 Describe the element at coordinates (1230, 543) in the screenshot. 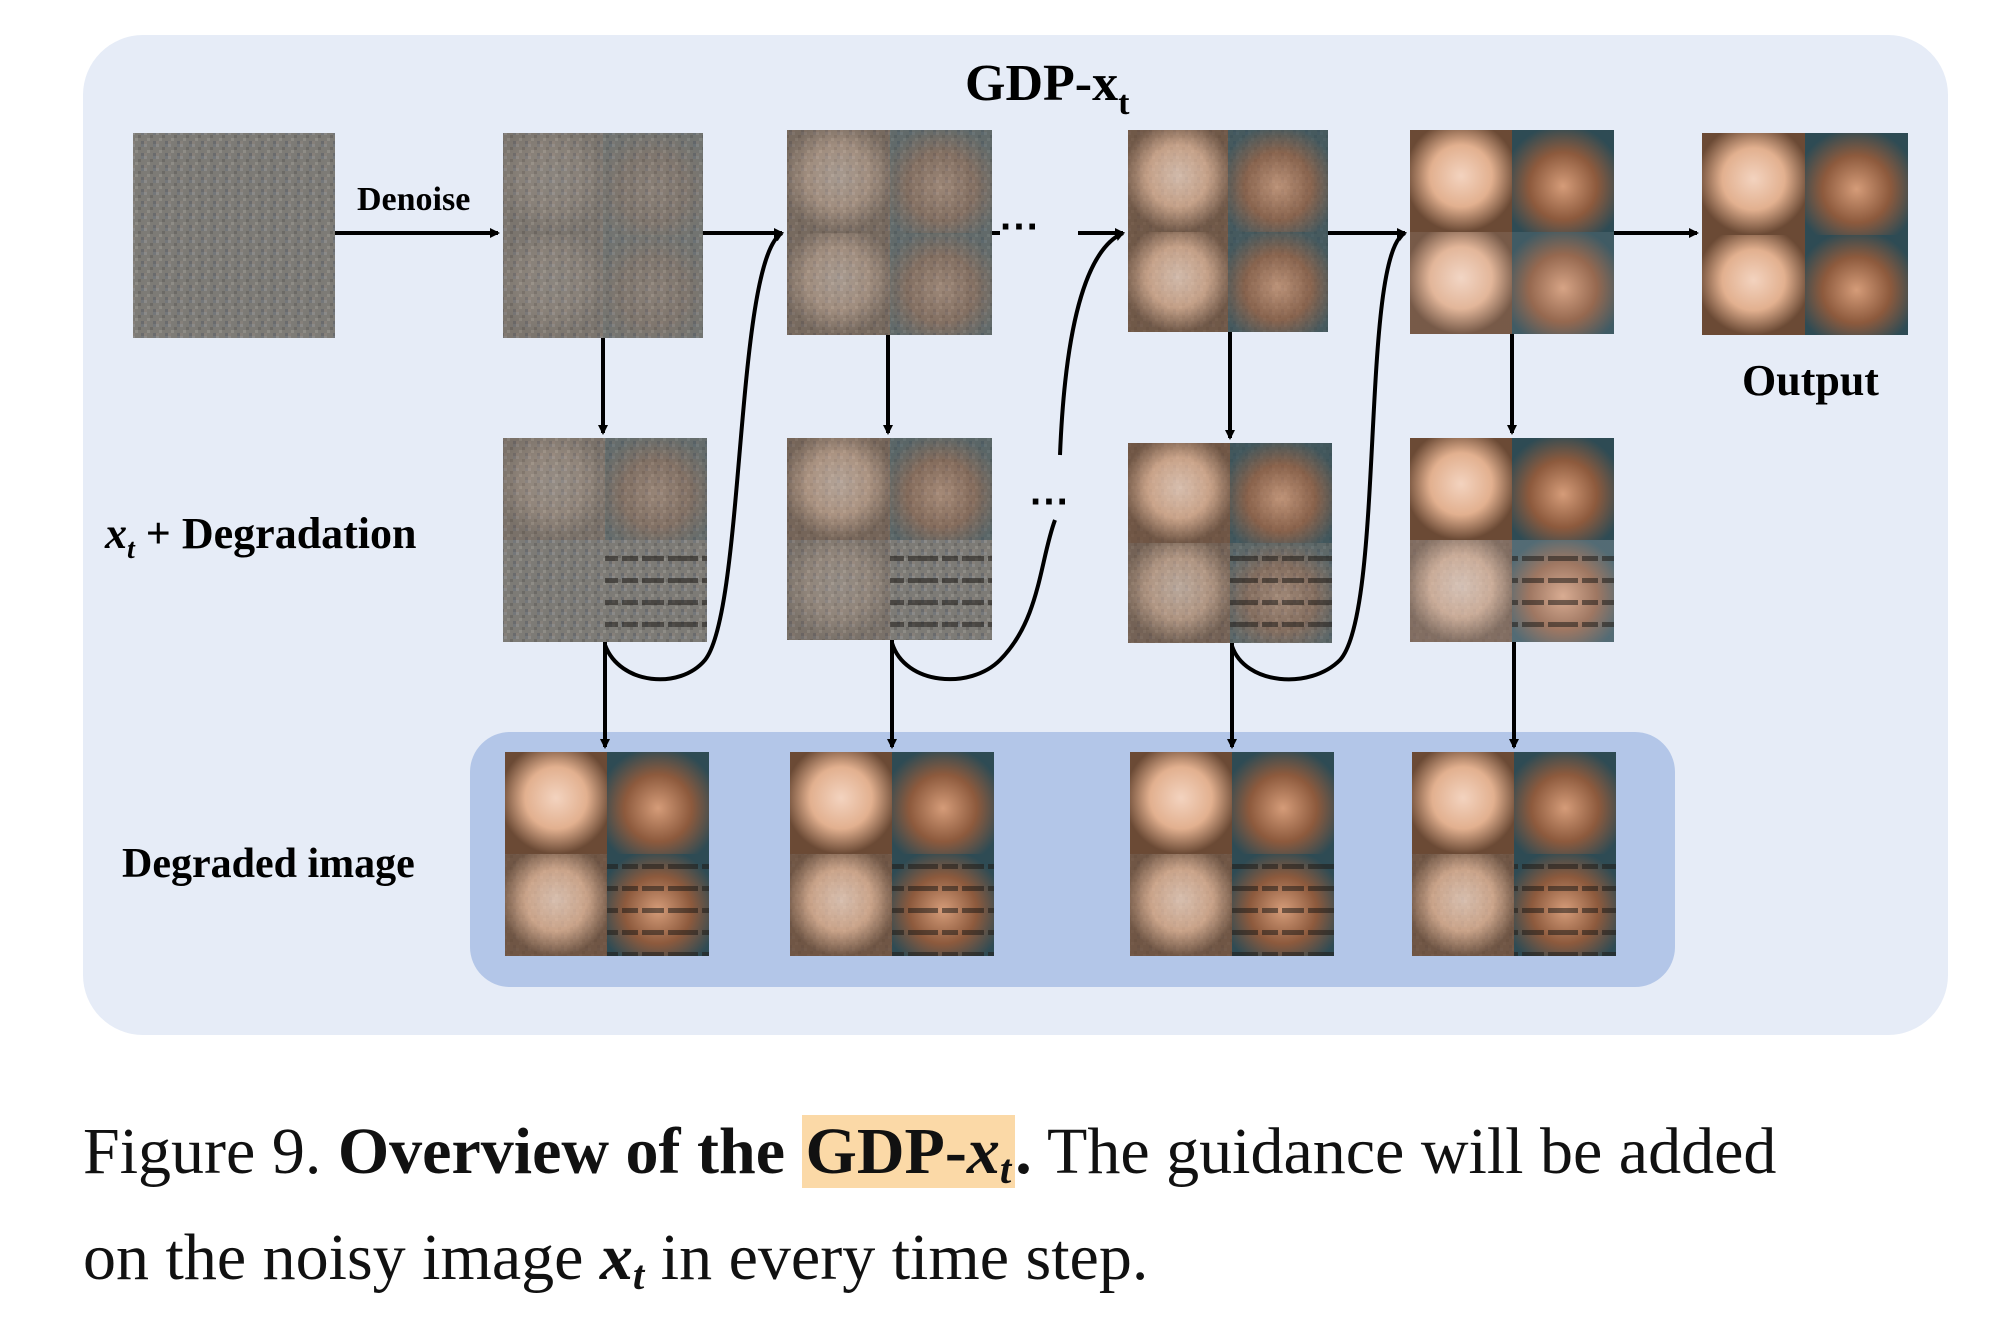

I see `degradation-grid-step3` at that location.